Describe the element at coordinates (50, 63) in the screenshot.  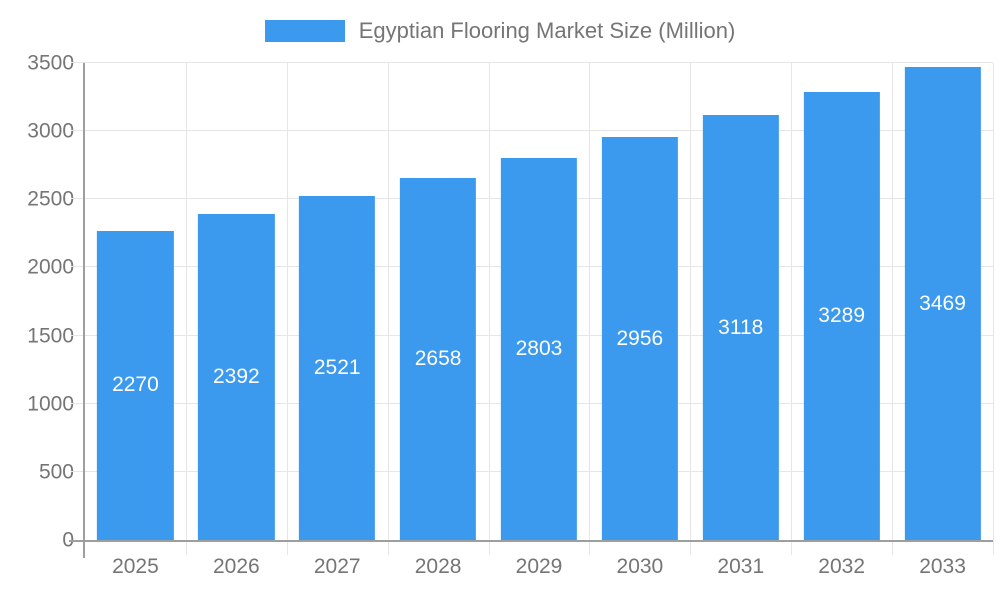
I see `y-tick-label-3500: 3500` at that location.